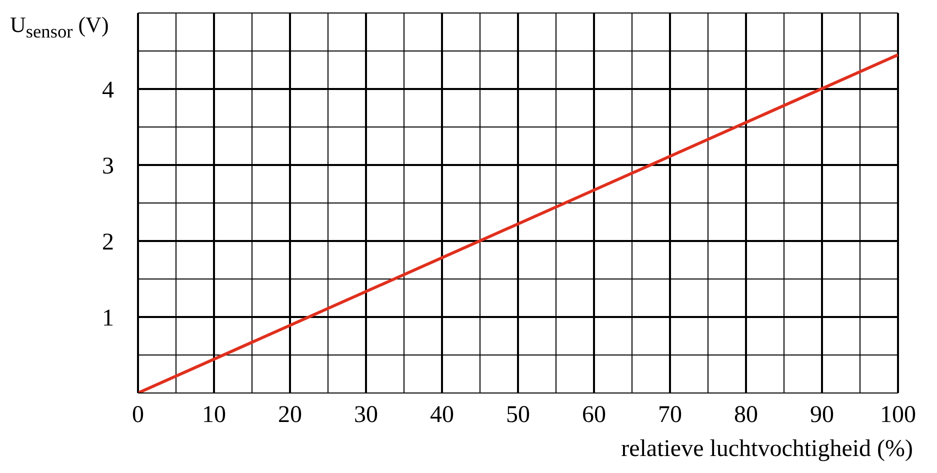  I want to click on y-tick-label: 1, so click(108, 319).